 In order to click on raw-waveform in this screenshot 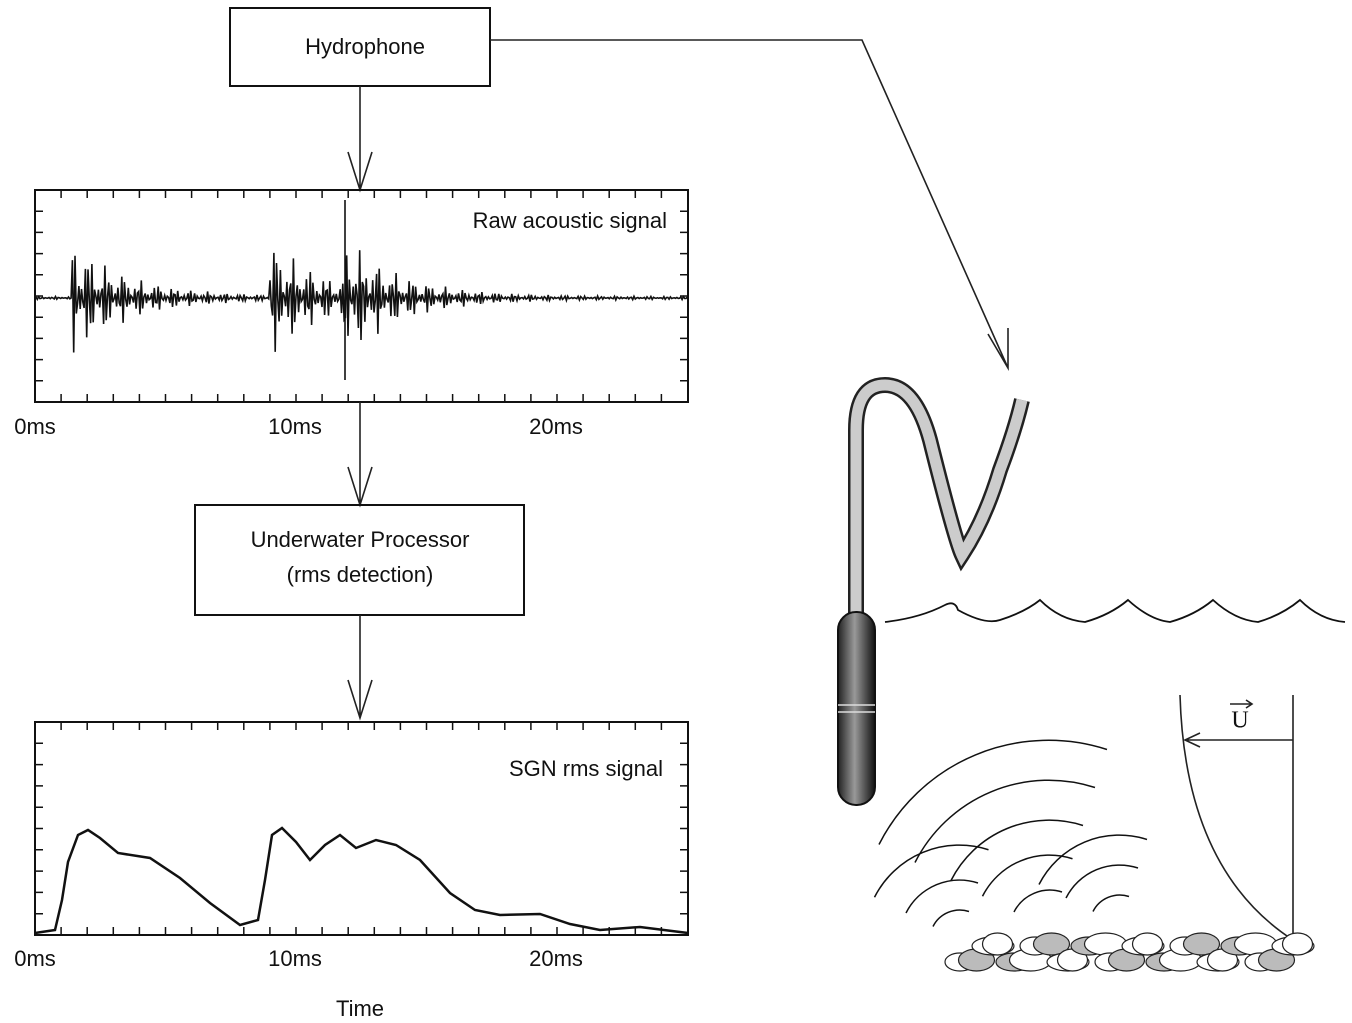, I will do `click(361, 290)`.